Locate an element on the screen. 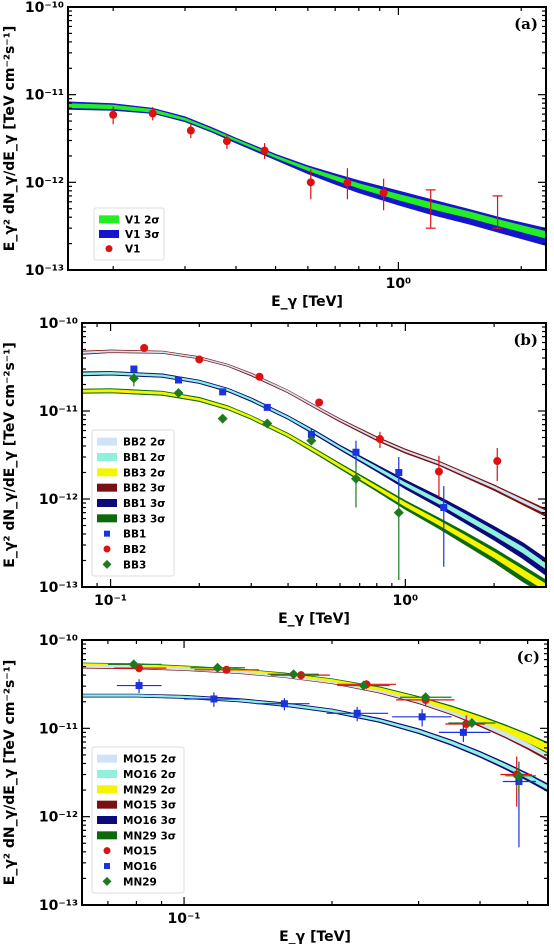 The image size is (554, 944). legend-frame is located at coordinates (138, 820).